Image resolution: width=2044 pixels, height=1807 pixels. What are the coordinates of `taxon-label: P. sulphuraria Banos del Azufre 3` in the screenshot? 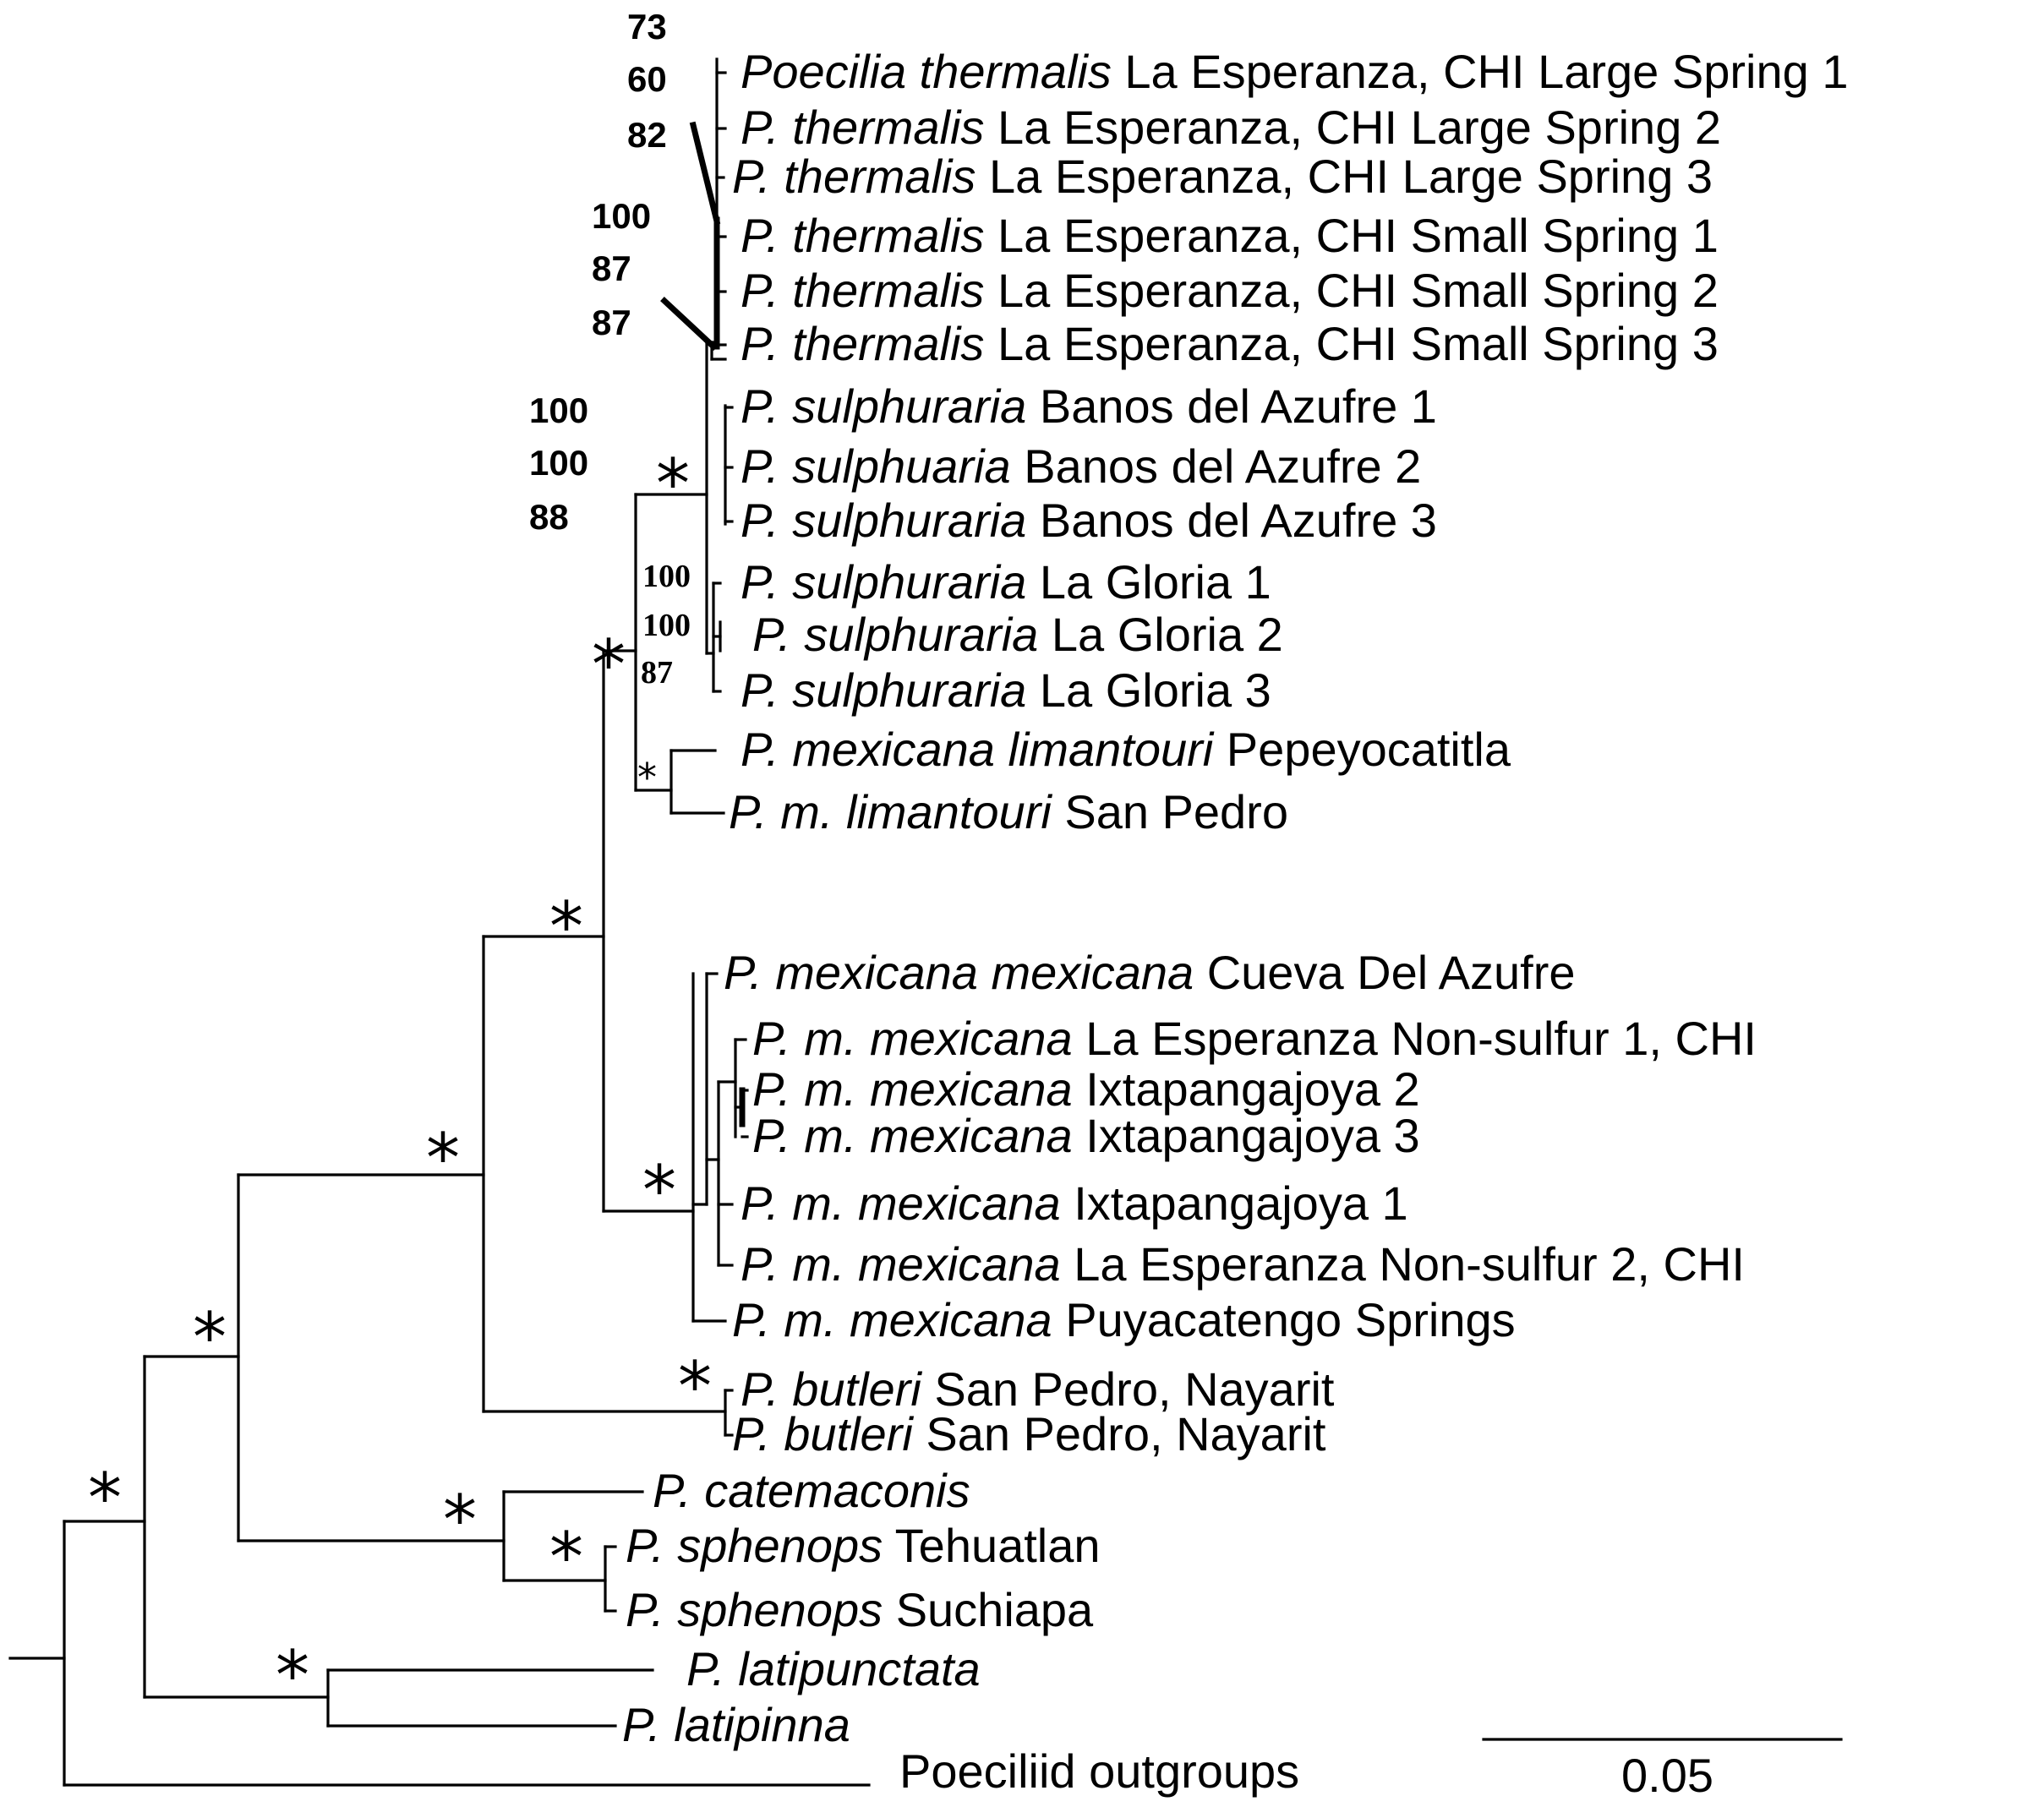 It's located at (1089, 521).